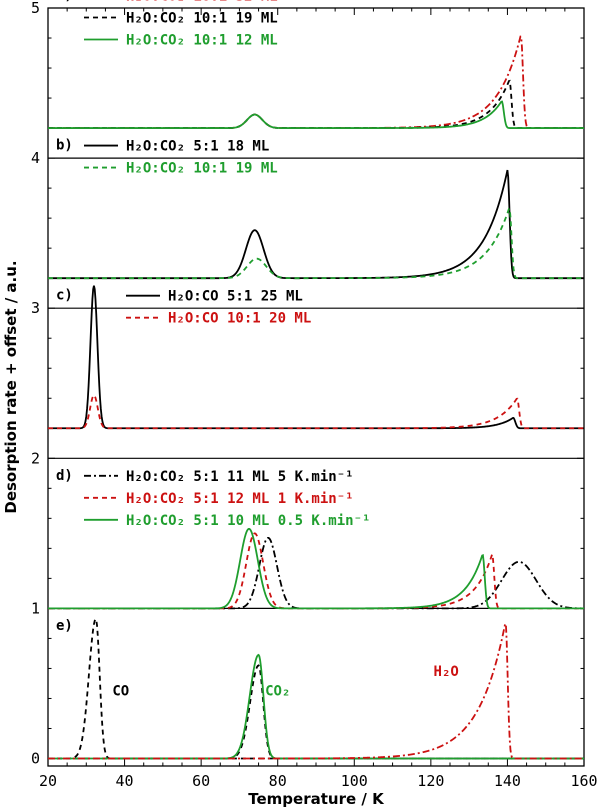  Describe the element at coordinates (316, 799) in the screenshot. I see `x-axis-label: Temperature / K` at that location.